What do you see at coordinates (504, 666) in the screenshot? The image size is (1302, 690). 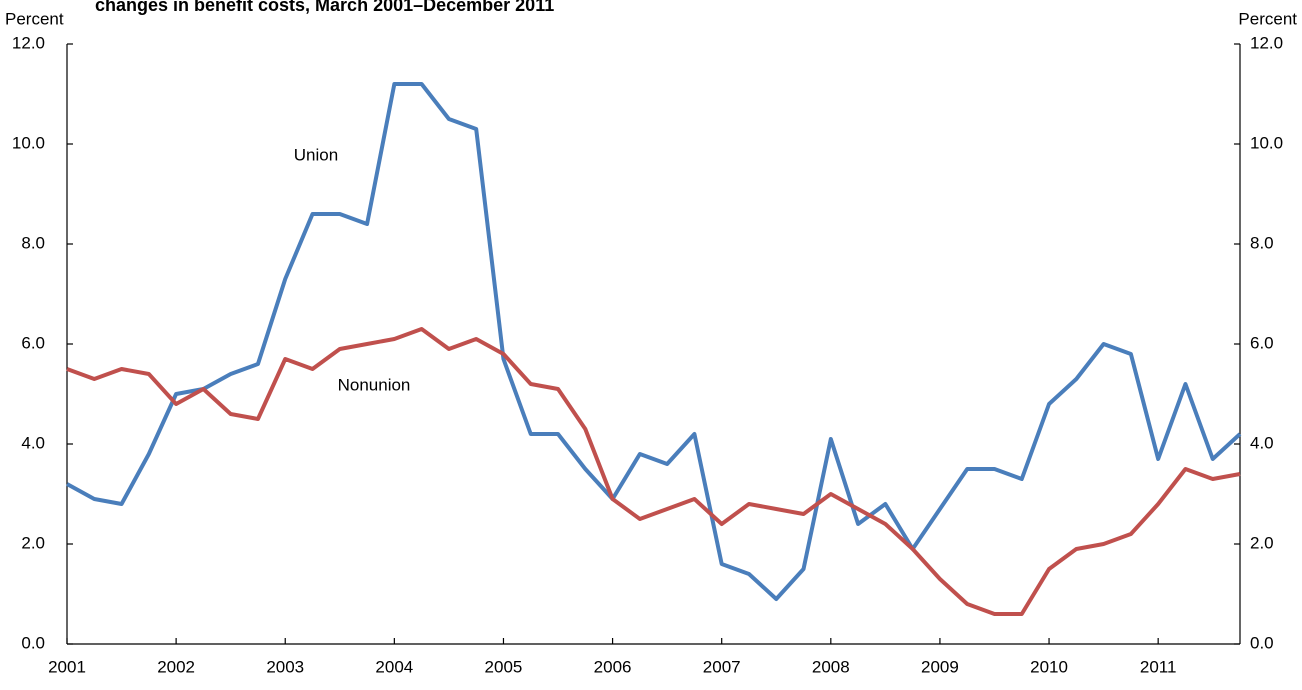 I see `x-tick-label: 2005` at bounding box center [504, 666].